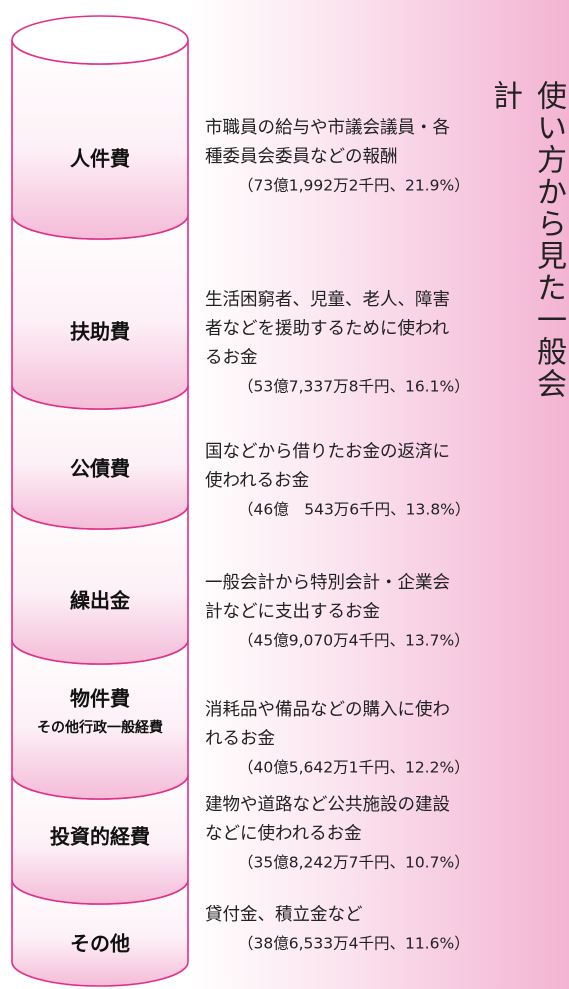  What do you see at coordinates (526, 240) in the screenshot?
I see `vertical-title: 使い方から見た一般会計` at bounding box center [526, 240].